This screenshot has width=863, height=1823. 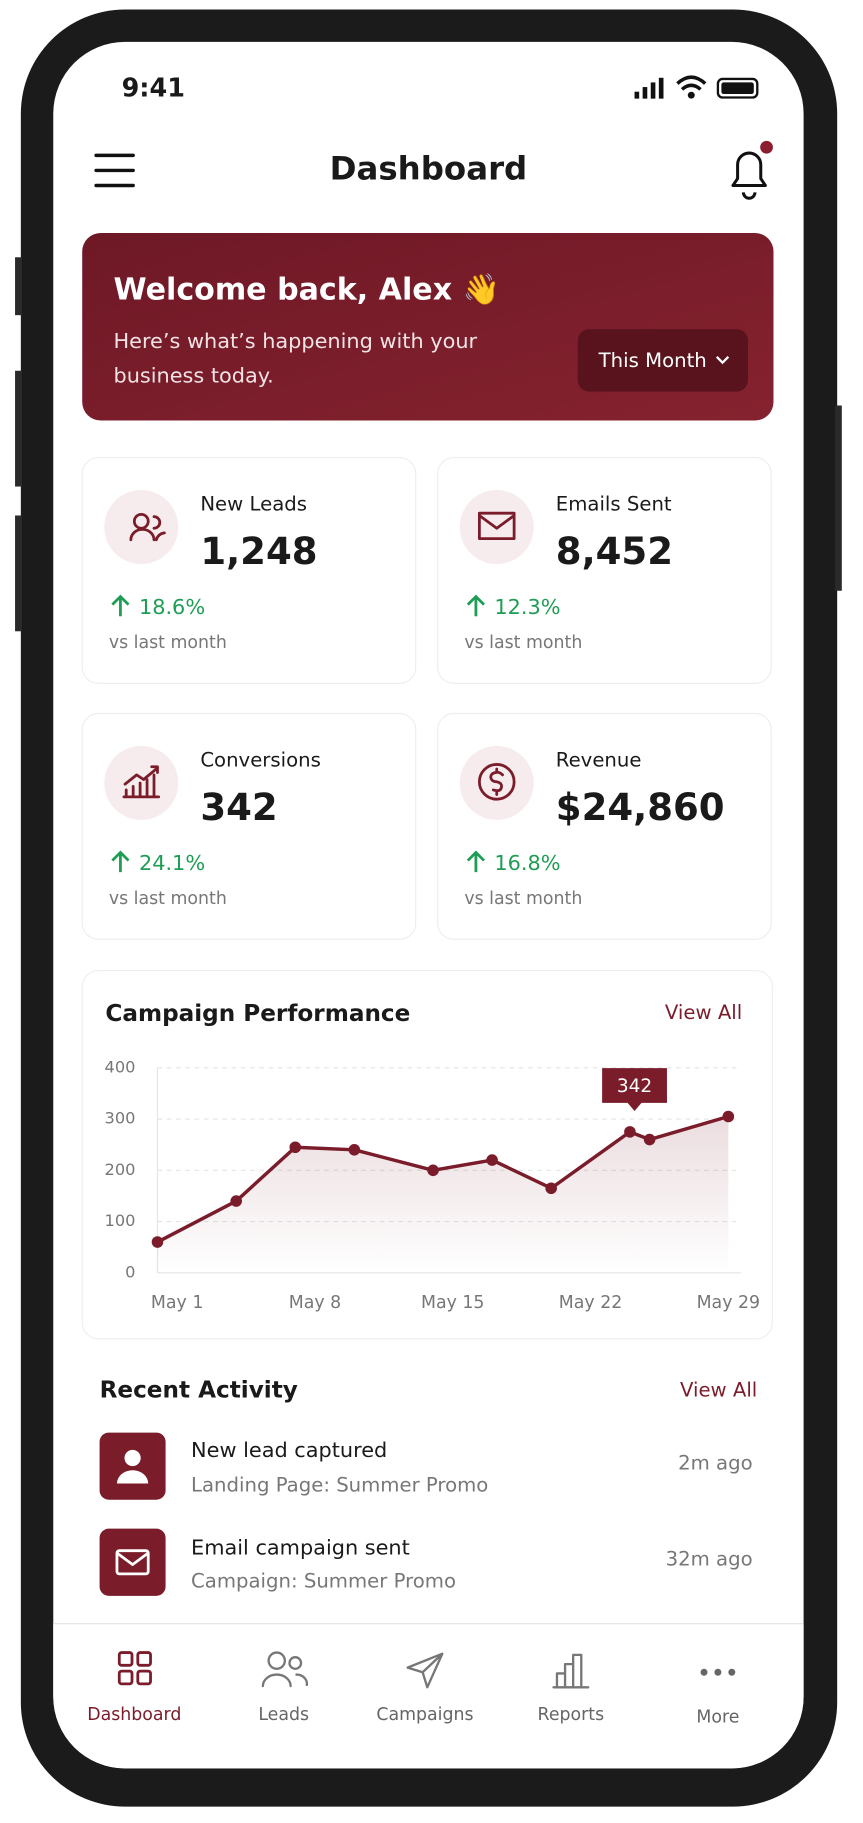 I want to click on stat-value: 342, so click(x=238, y=807).